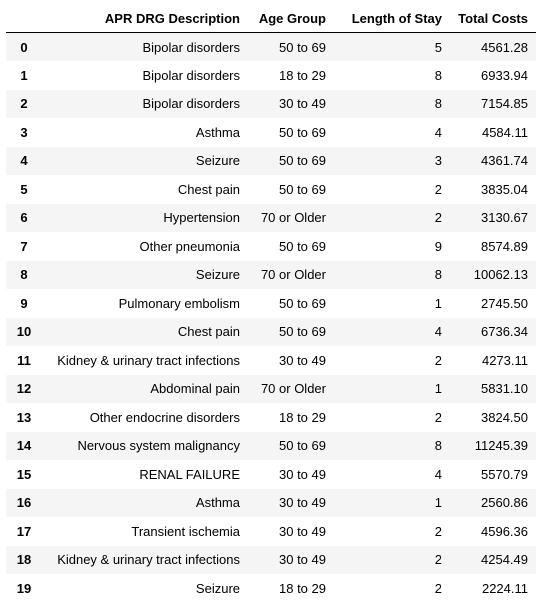 This screenshot has width=547, height=616. I want to click on cell-total-costs: 11245.39, so click(501, 446).